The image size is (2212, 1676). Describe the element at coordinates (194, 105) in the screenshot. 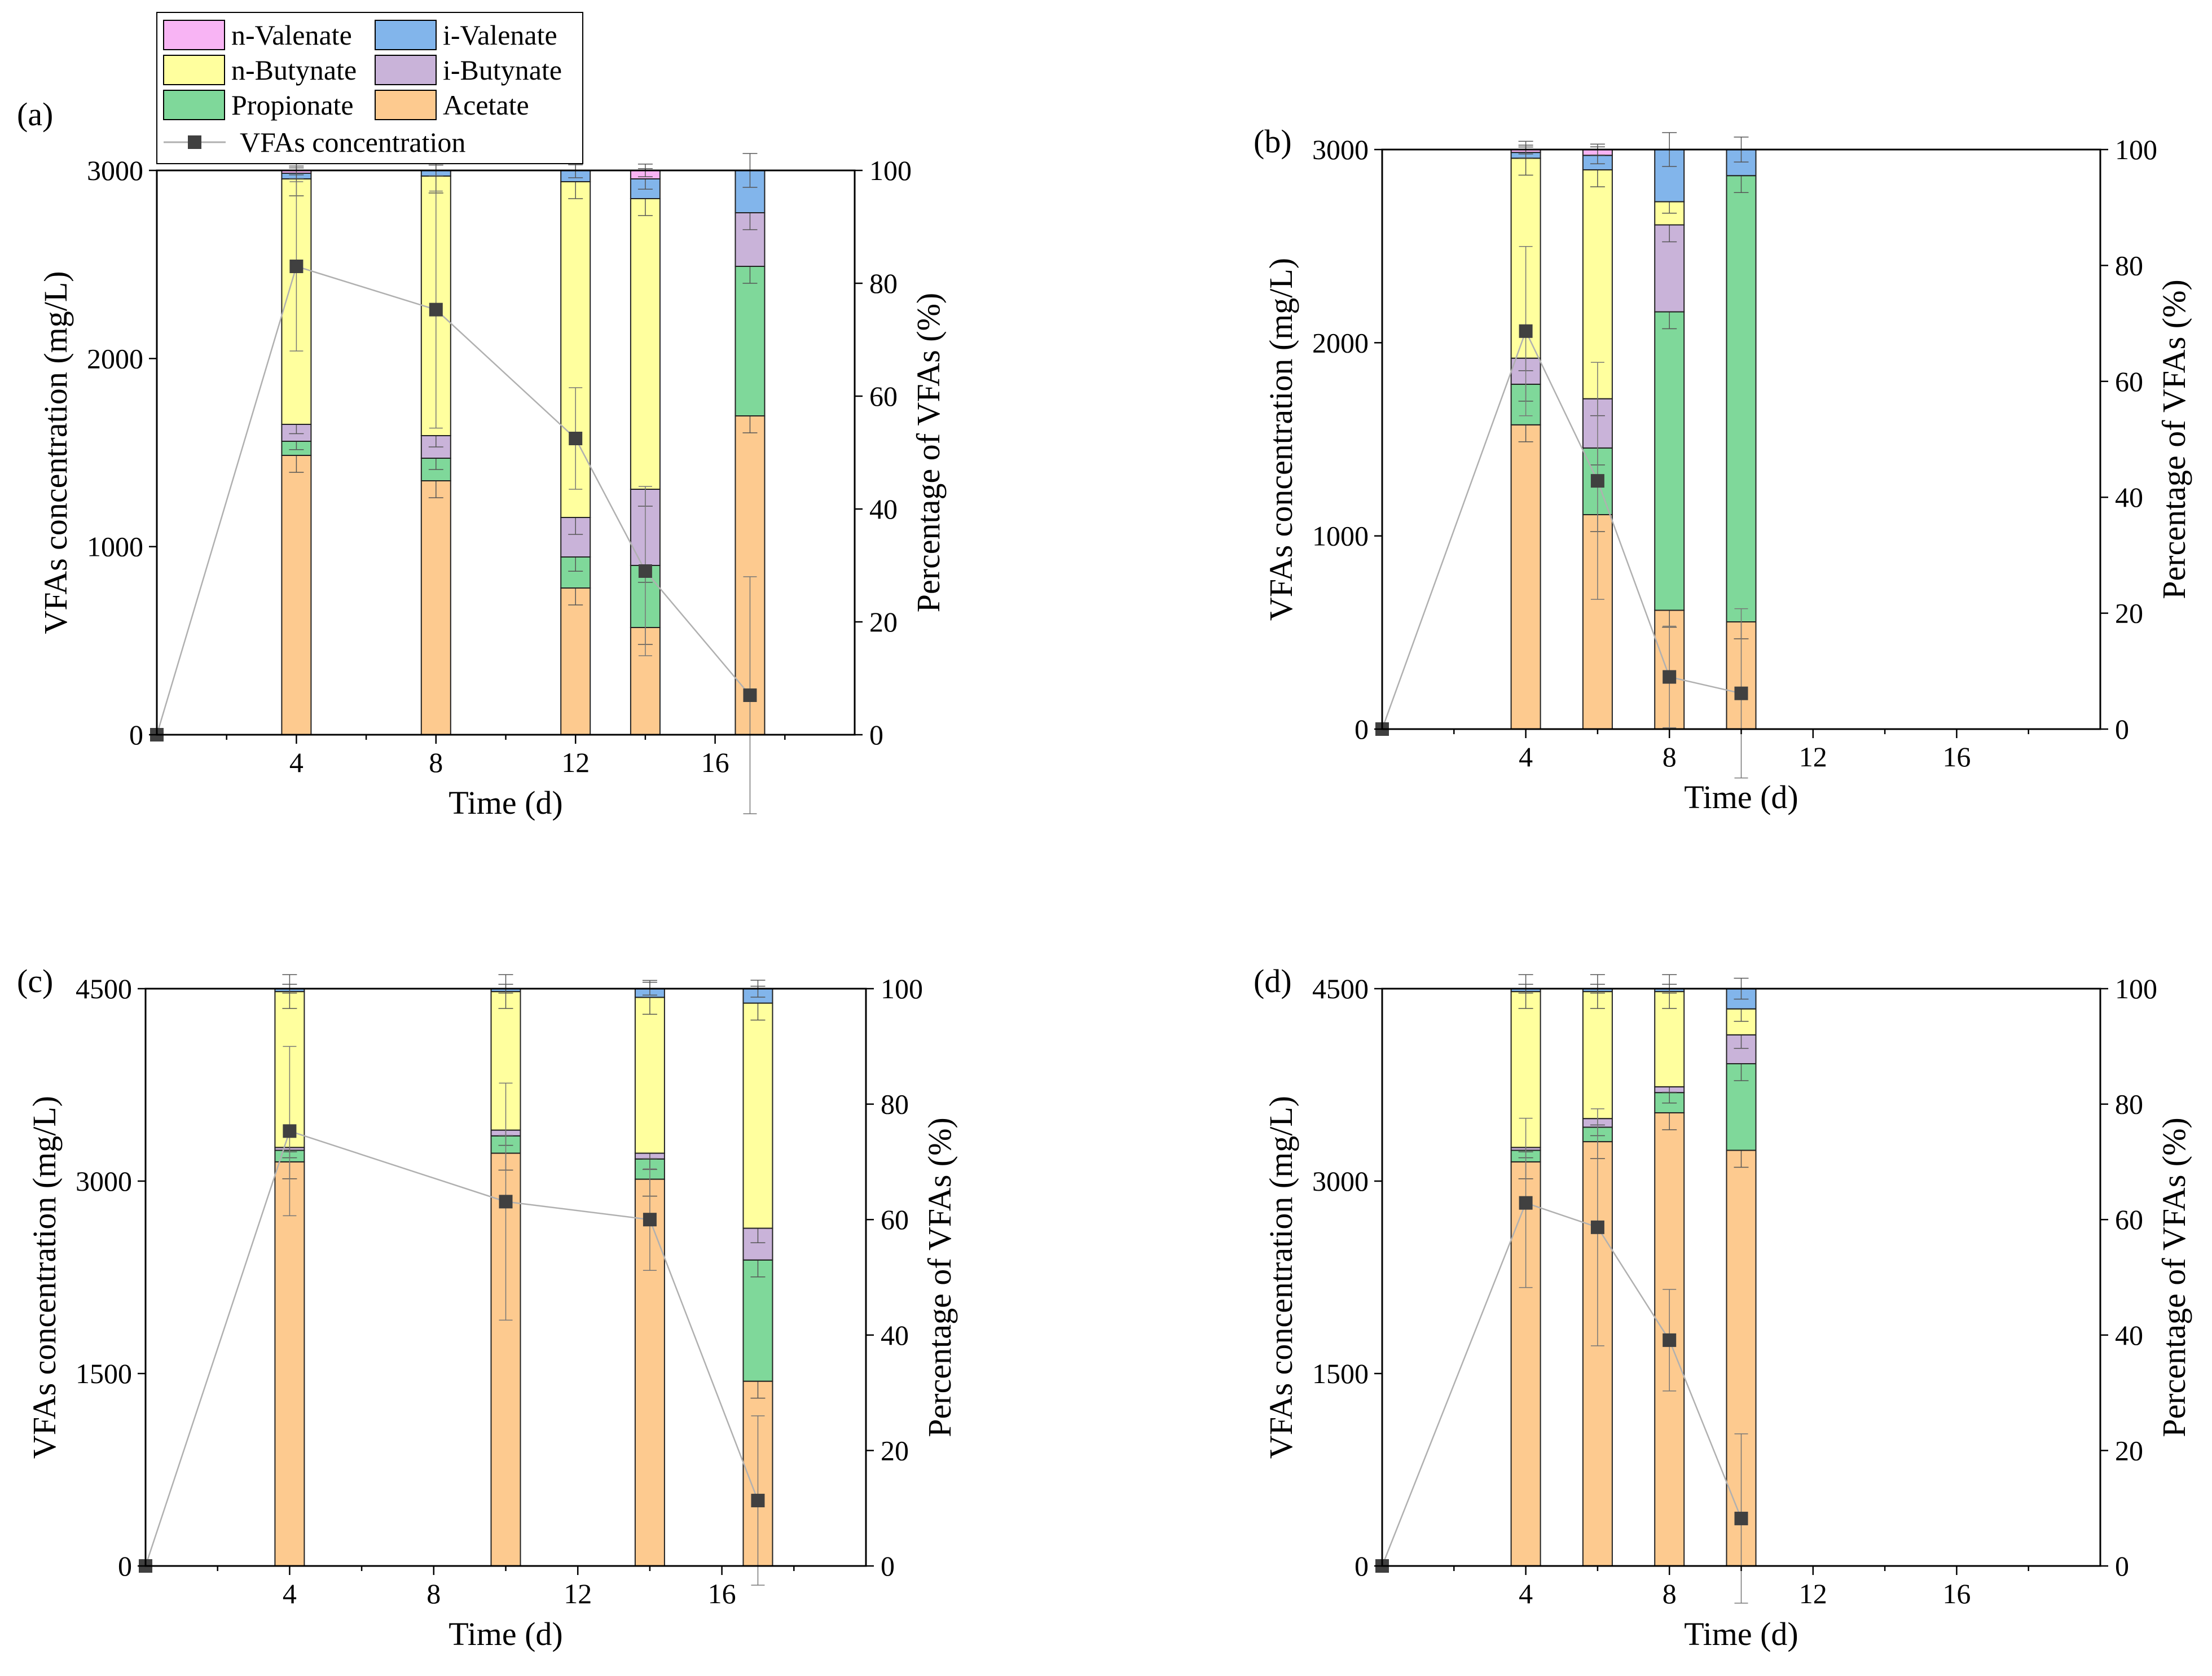

I see `legend-swatch-prop` at that location.